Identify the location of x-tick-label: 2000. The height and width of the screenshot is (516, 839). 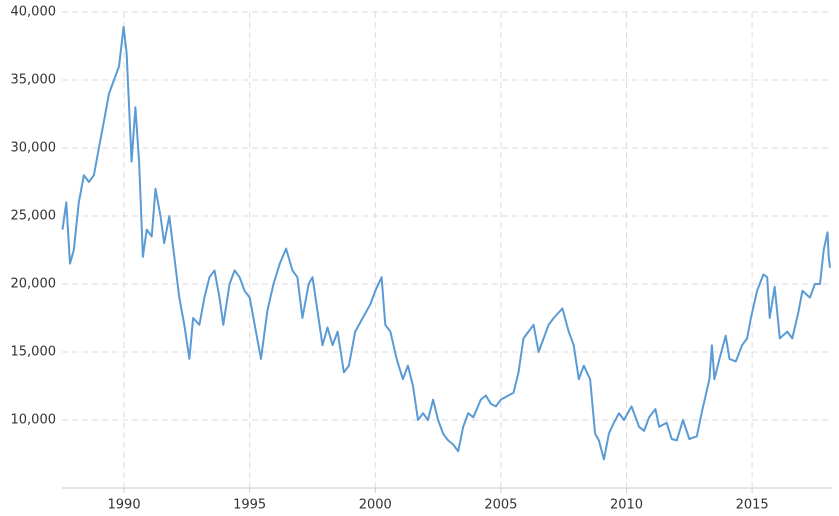
(375, 505).